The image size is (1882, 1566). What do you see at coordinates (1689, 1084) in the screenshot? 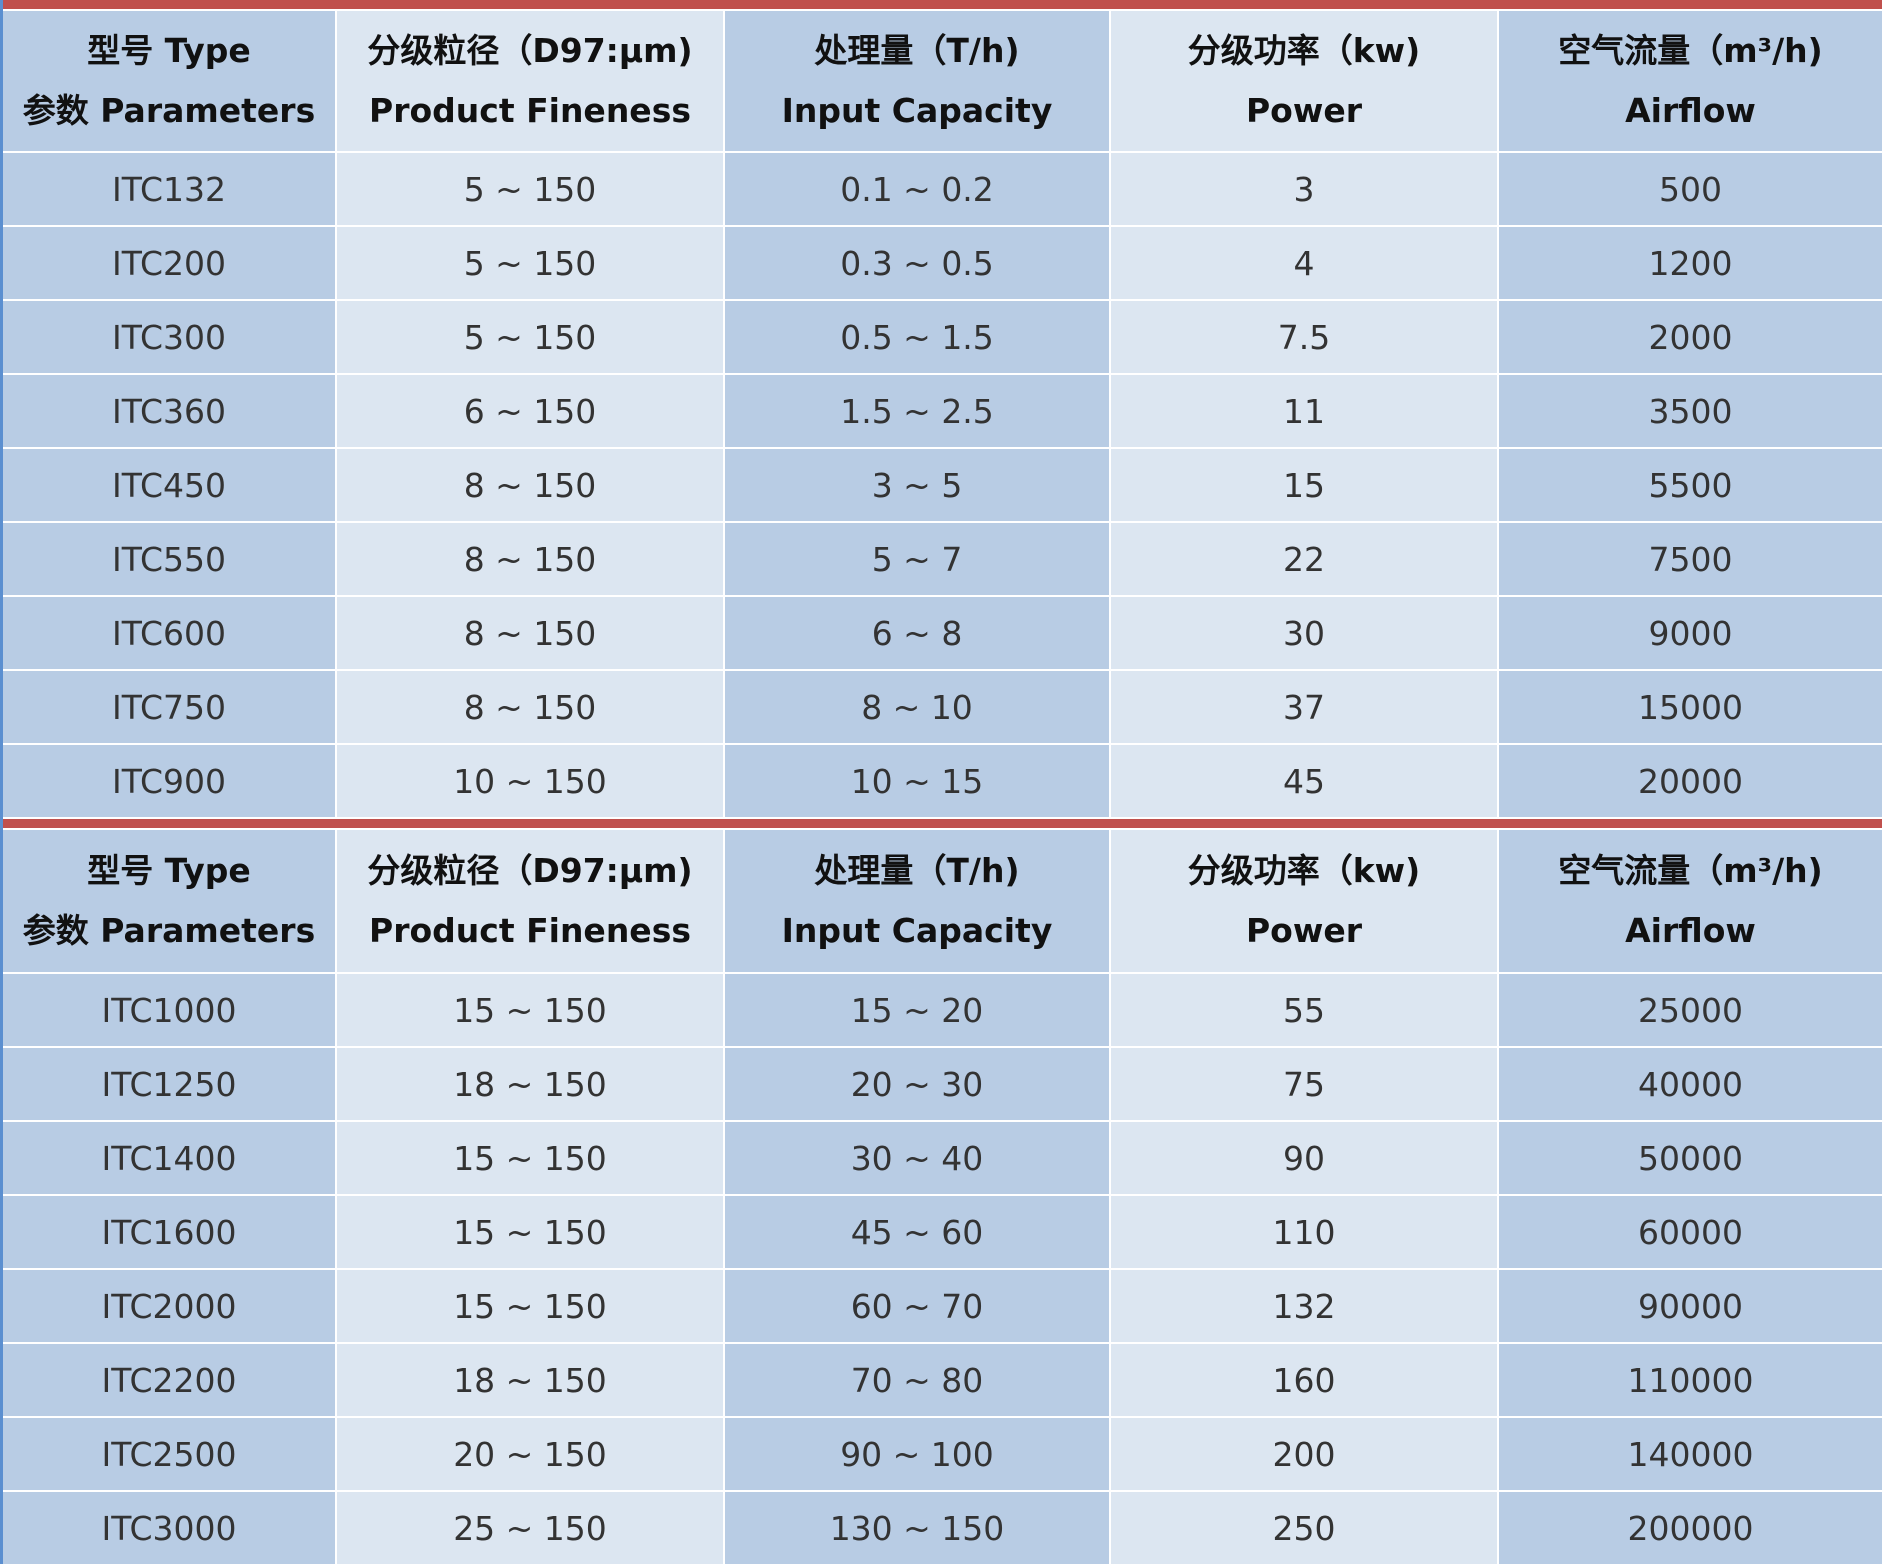
I see `table-cell: 40000` at bounding box center [1689, 1084].